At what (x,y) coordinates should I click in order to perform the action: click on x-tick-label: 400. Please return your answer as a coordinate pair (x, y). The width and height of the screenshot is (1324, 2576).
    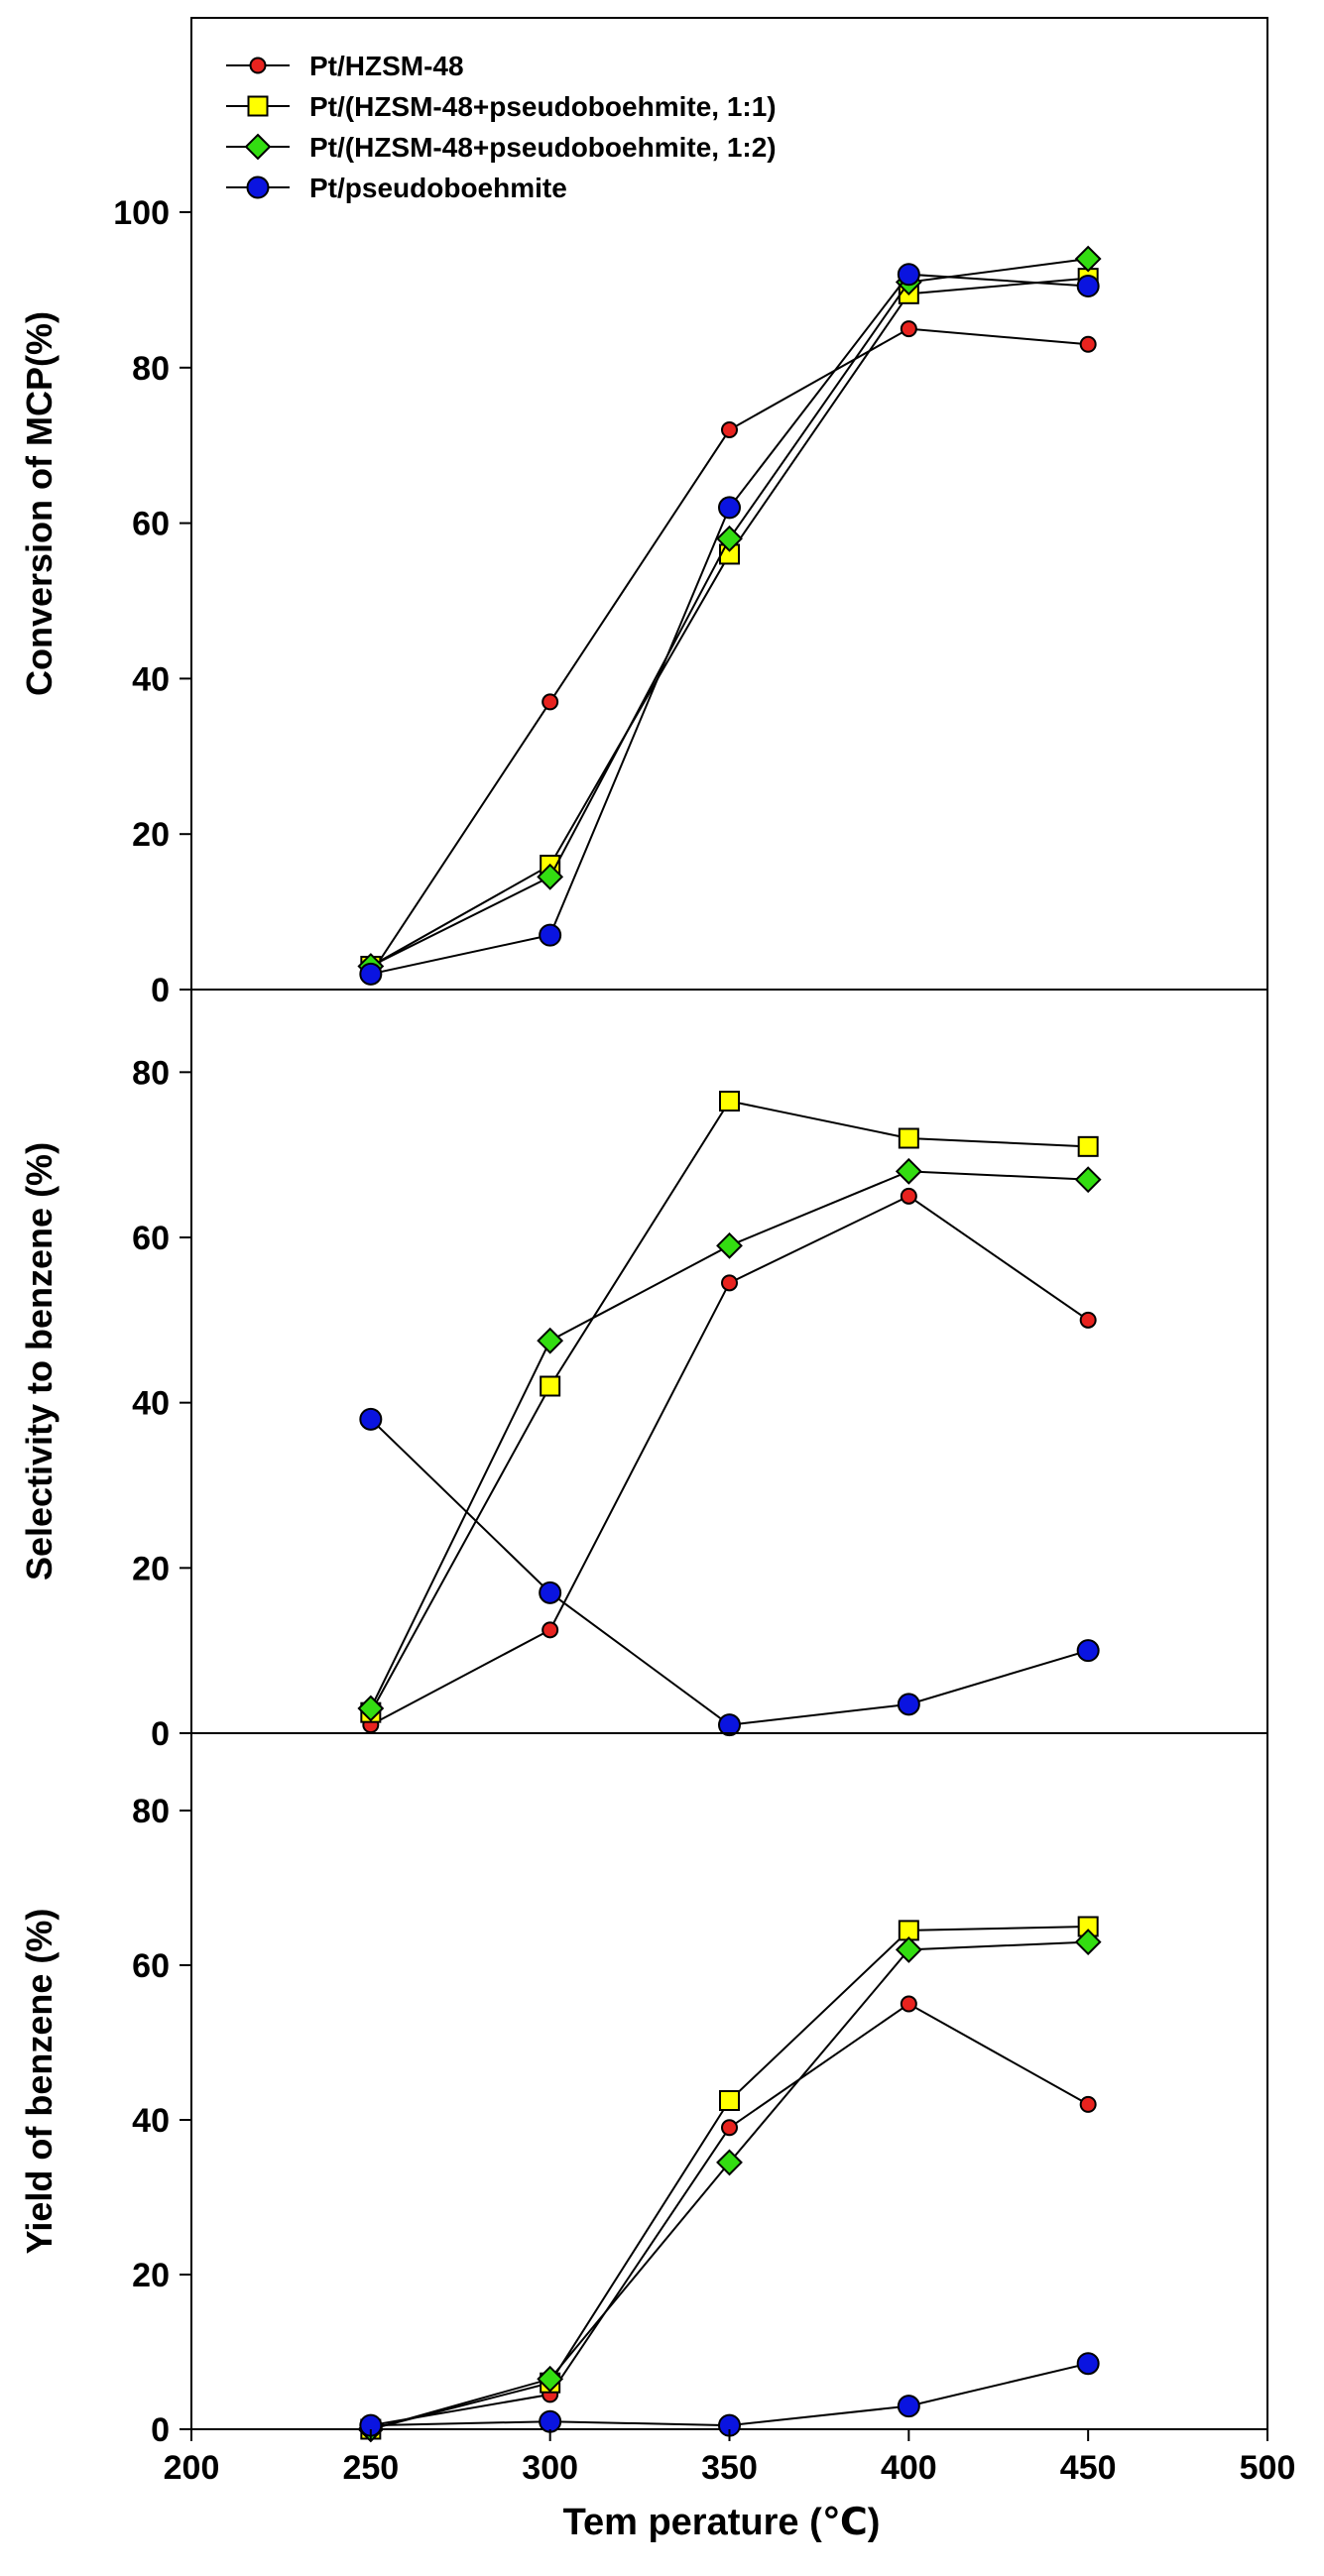
    Looking at the image, I should click on (909, 2468).